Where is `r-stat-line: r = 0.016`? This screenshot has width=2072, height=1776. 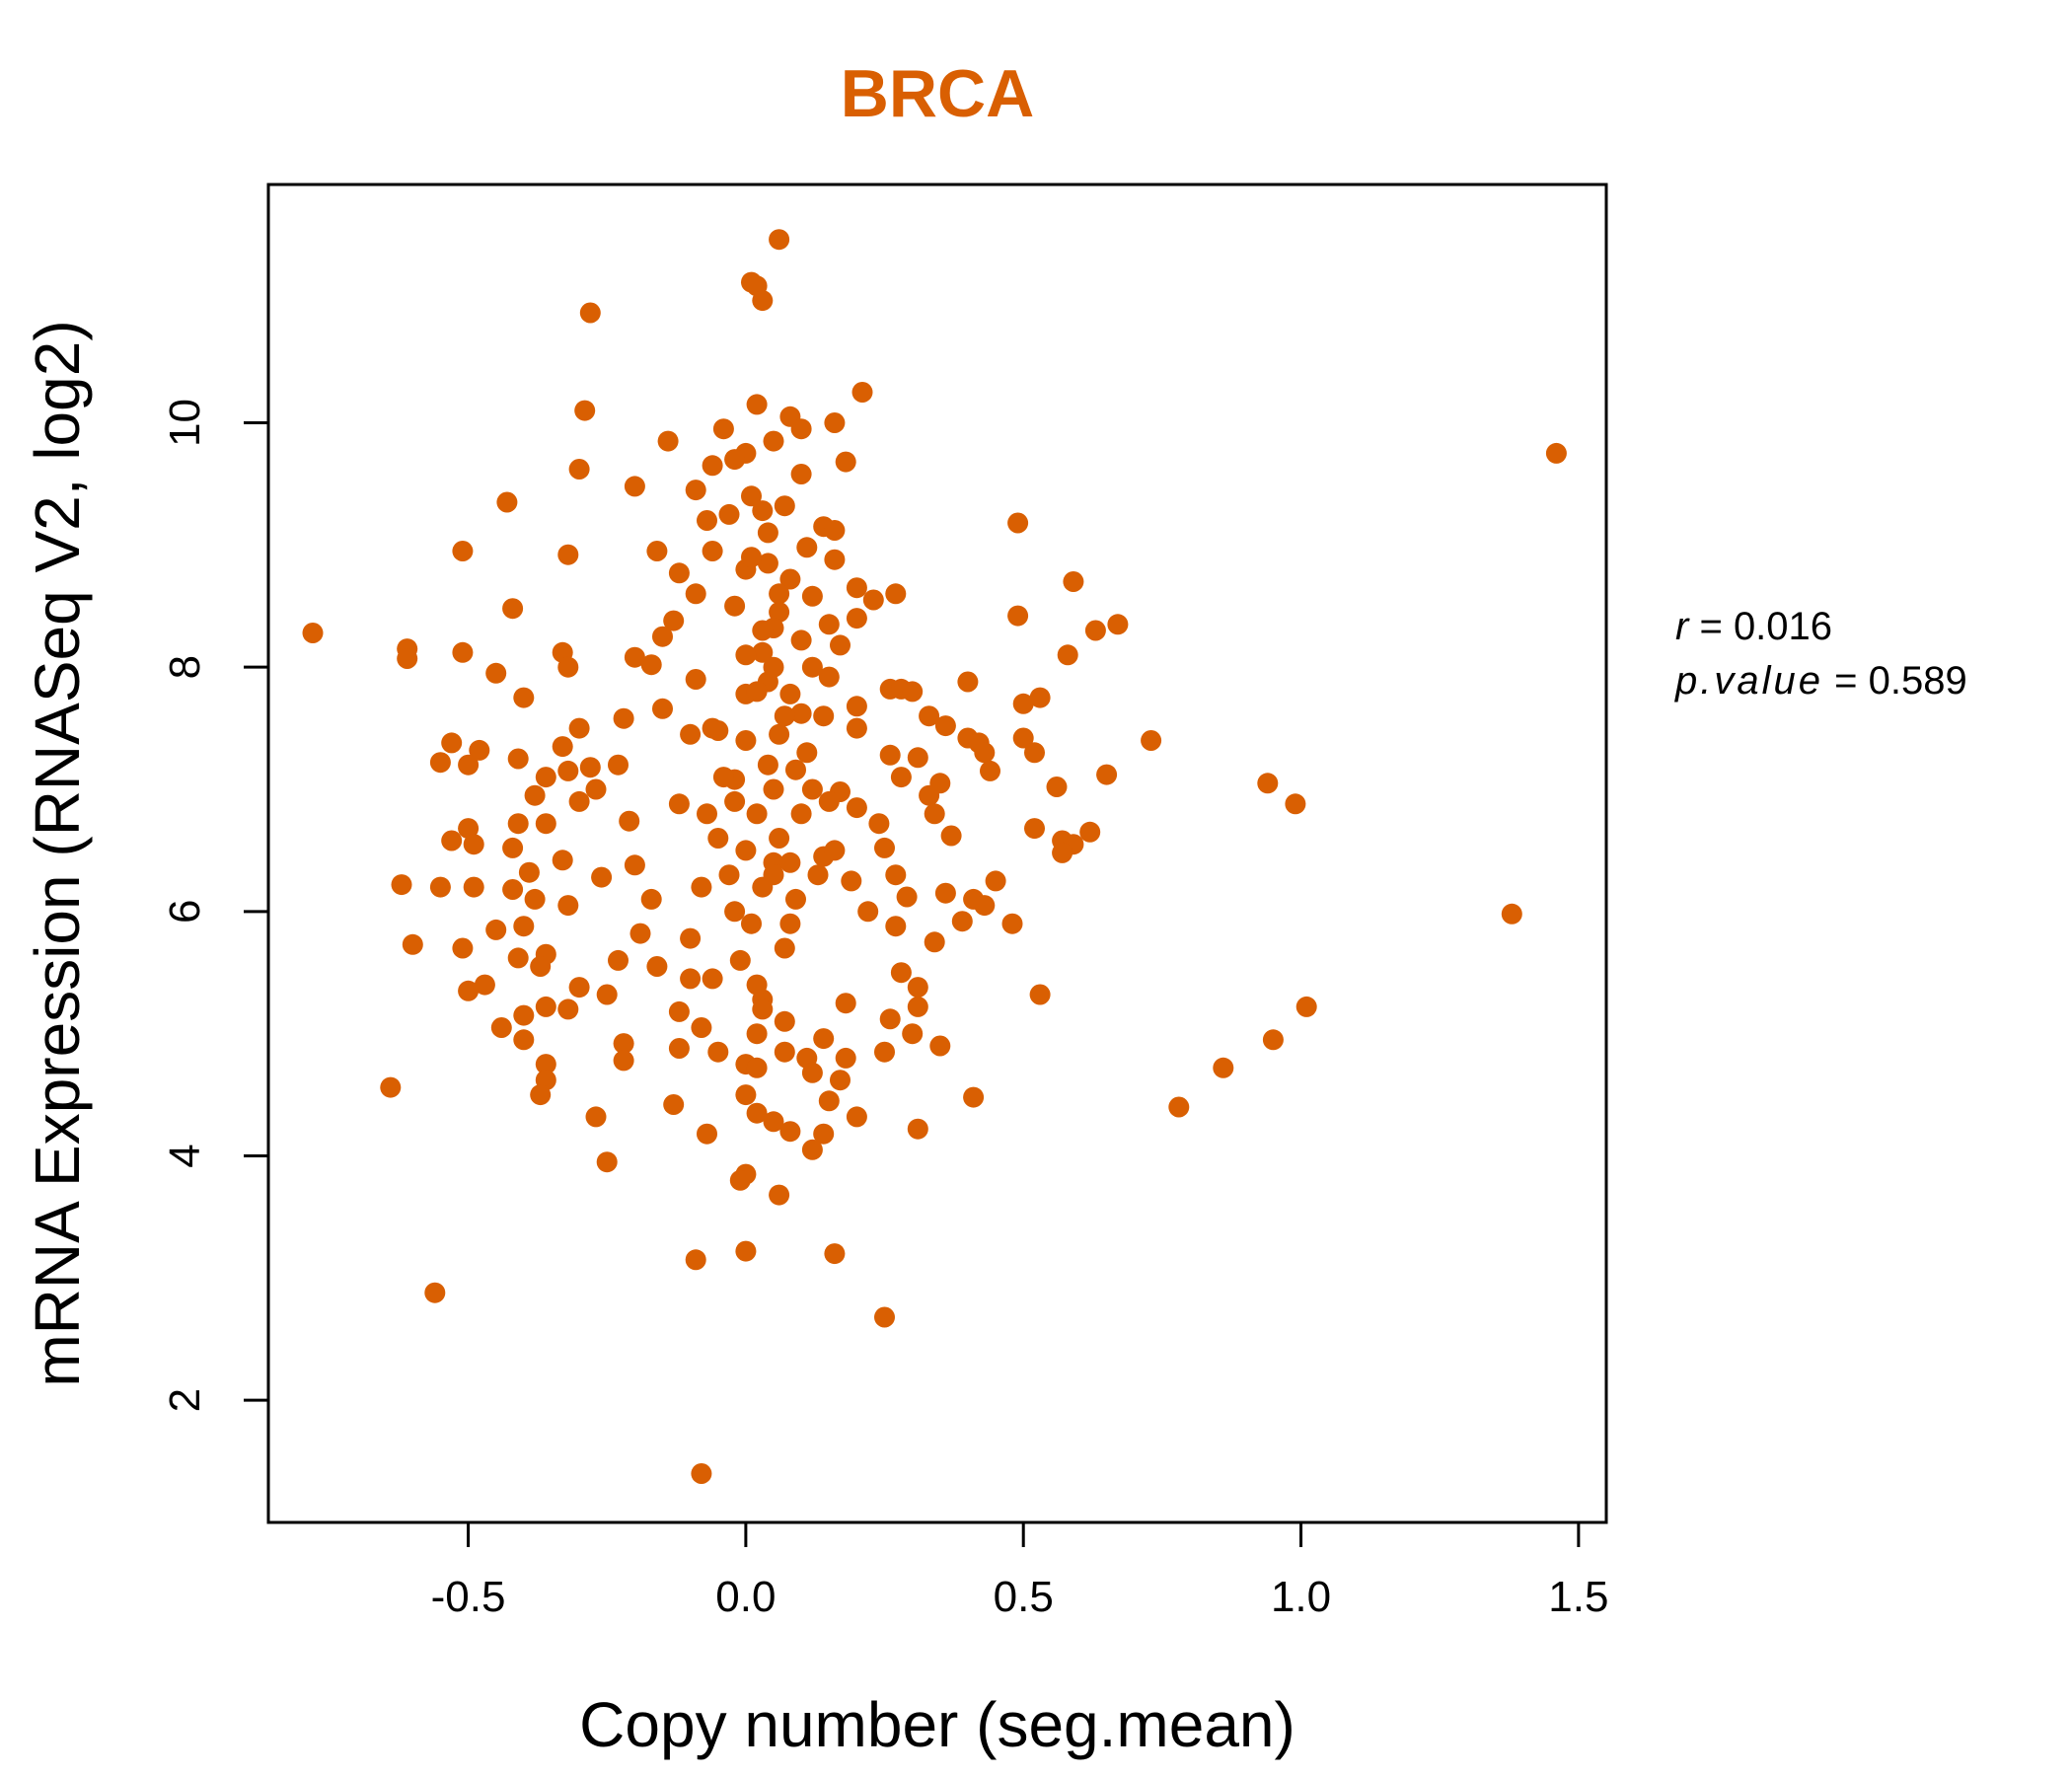 r-stat-line: r = 0.016 is located at coordinates (1754, 626).